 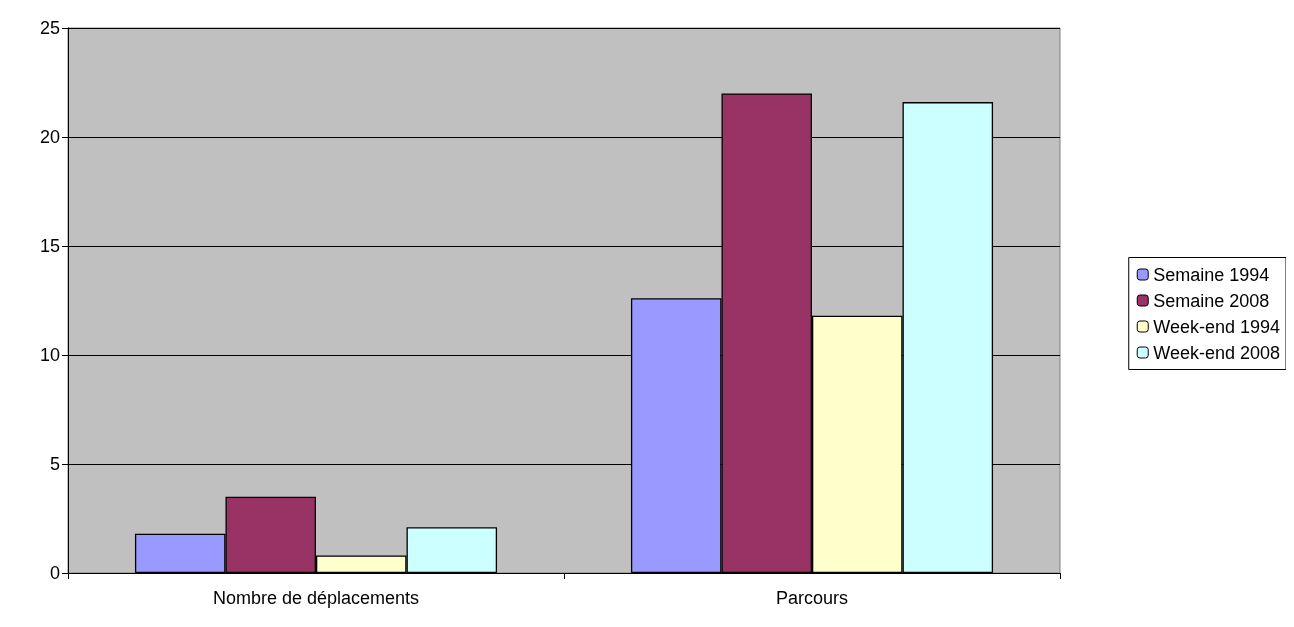 I want to click on y-tick-label: 20, so click(x=49, y=137).